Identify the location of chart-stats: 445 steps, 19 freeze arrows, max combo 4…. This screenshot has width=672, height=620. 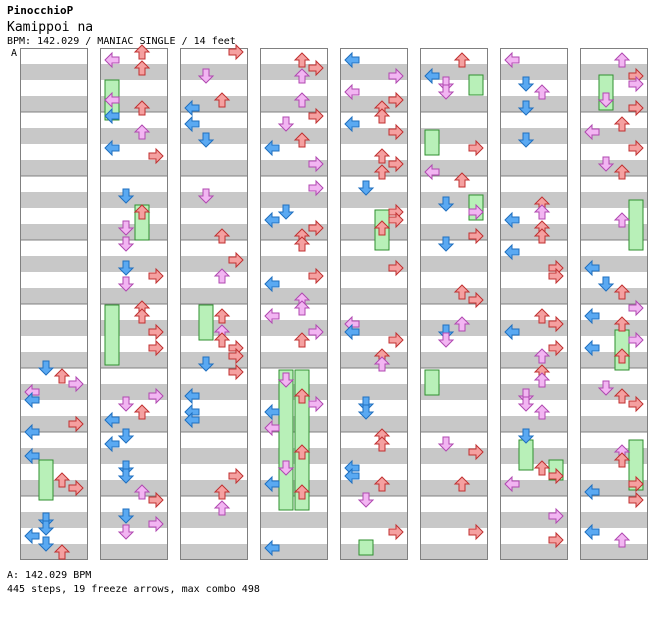
(133, 589).